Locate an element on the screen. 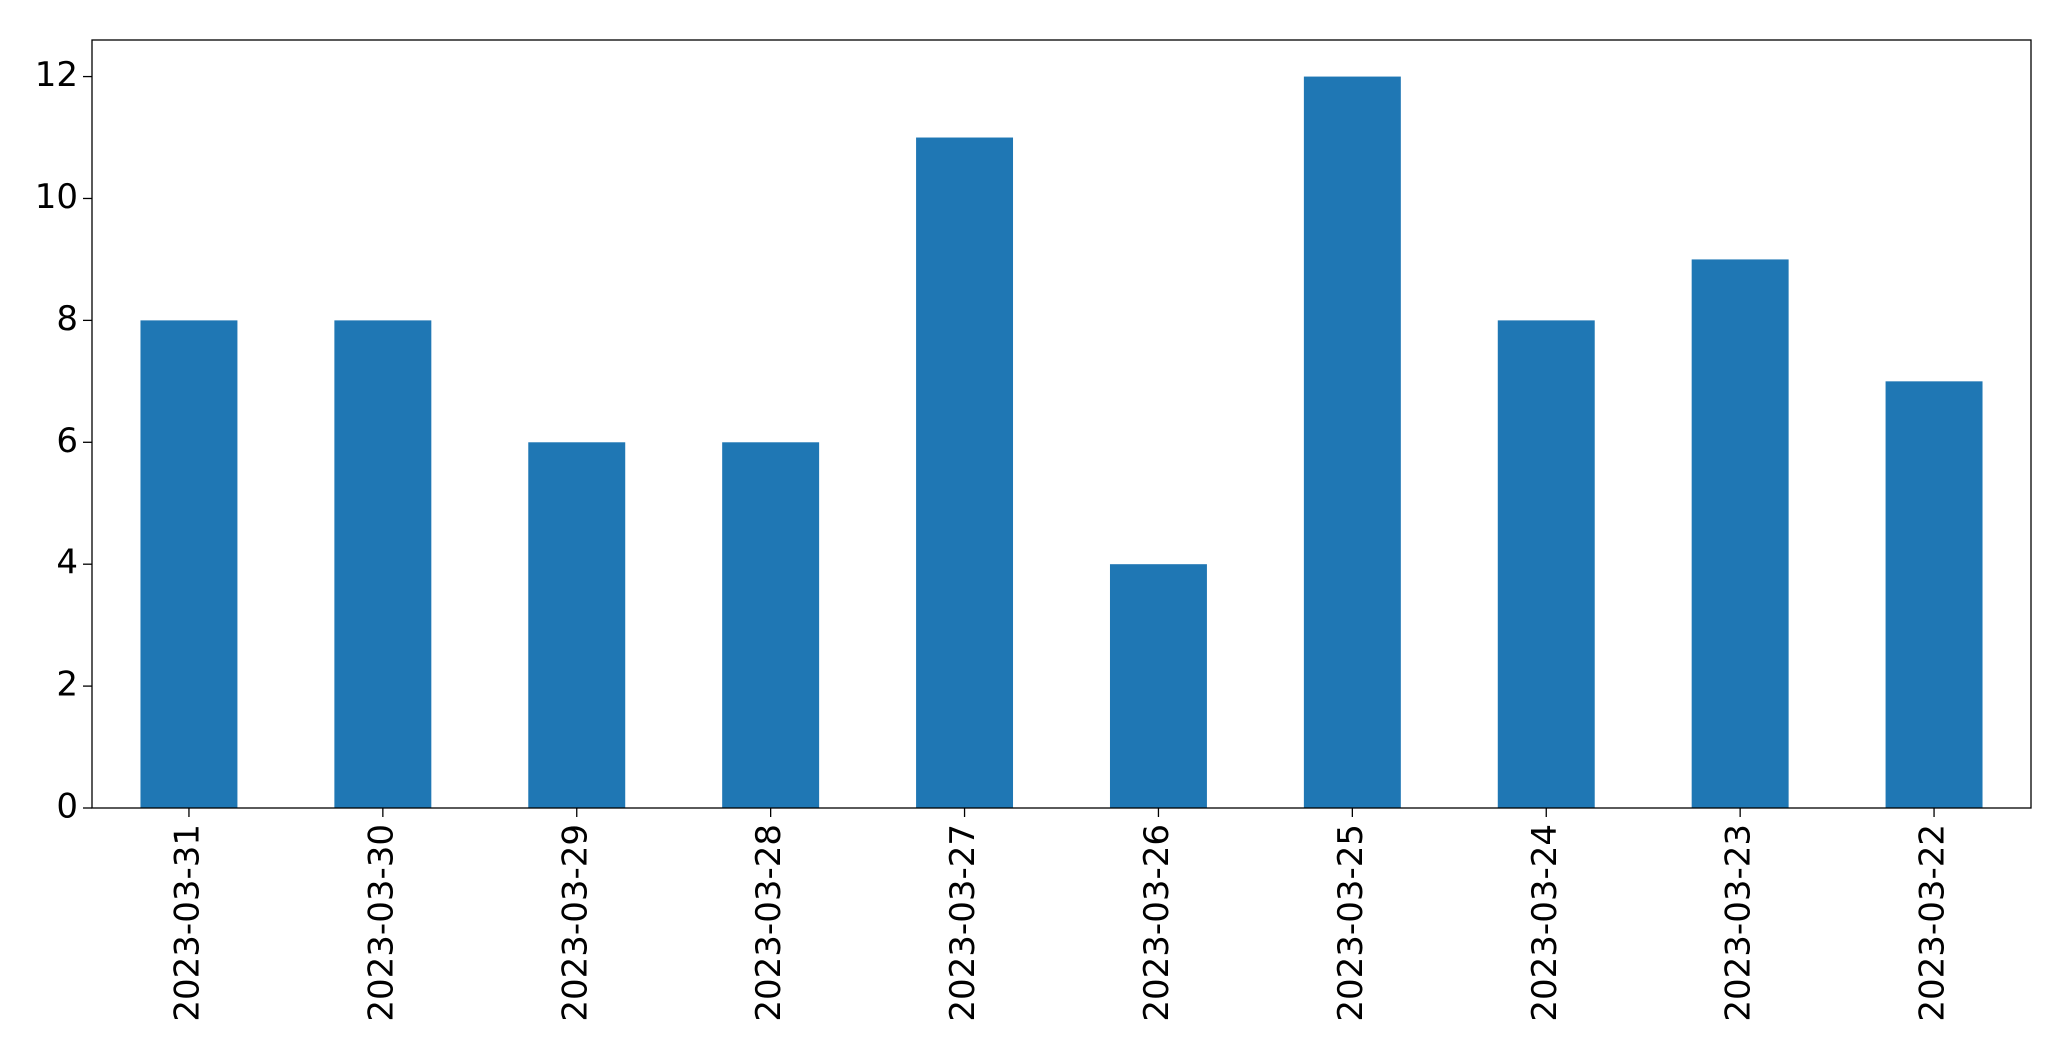 The image size is (2071, 1061). x-tick-label: 2023-03-28 is located at coordinates (769, 923).